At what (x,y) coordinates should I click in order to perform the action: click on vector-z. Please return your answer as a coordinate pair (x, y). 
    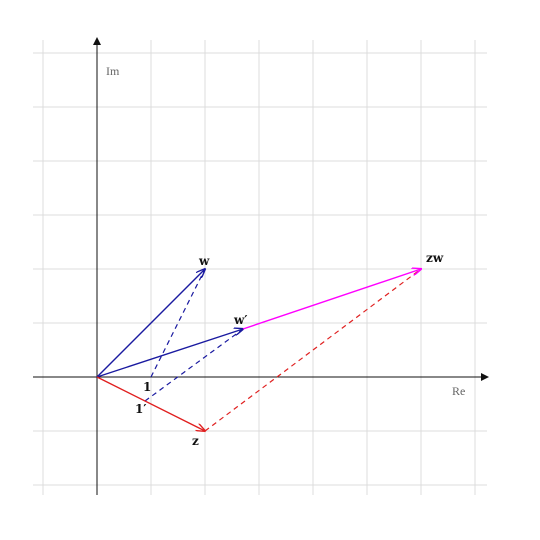
    Looking at the image, I should click on (150, 403).